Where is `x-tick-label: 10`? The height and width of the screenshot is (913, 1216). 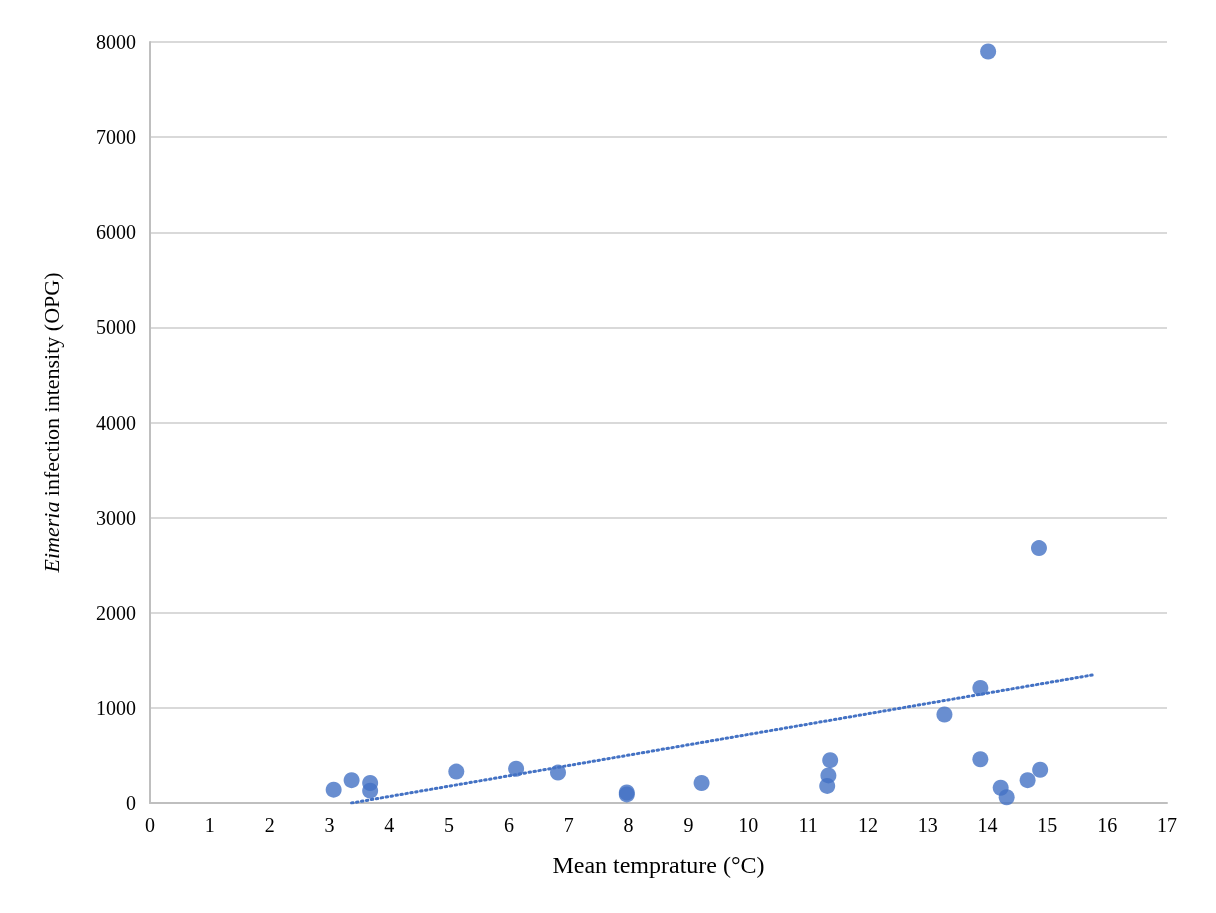 x-tick-label: 10 is located at coordinates (748, 825).